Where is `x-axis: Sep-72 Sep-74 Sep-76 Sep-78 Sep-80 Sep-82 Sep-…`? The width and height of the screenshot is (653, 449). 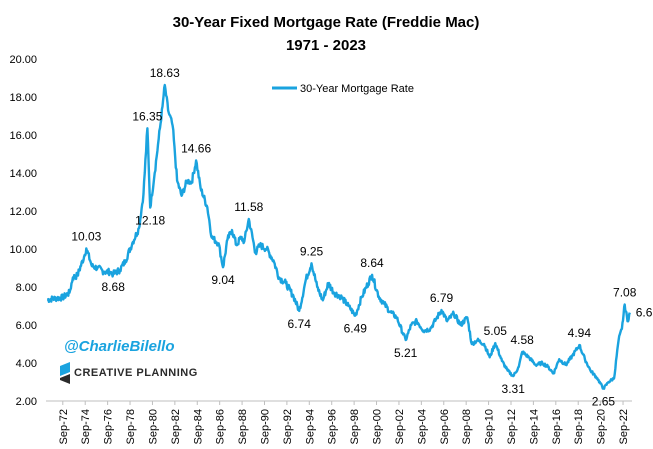
x-axis: Sep-72 Sep-74 Sep-76 Sep-78 Sep-80 Sep-82 Sep-… is located at coordinates (339, 422).